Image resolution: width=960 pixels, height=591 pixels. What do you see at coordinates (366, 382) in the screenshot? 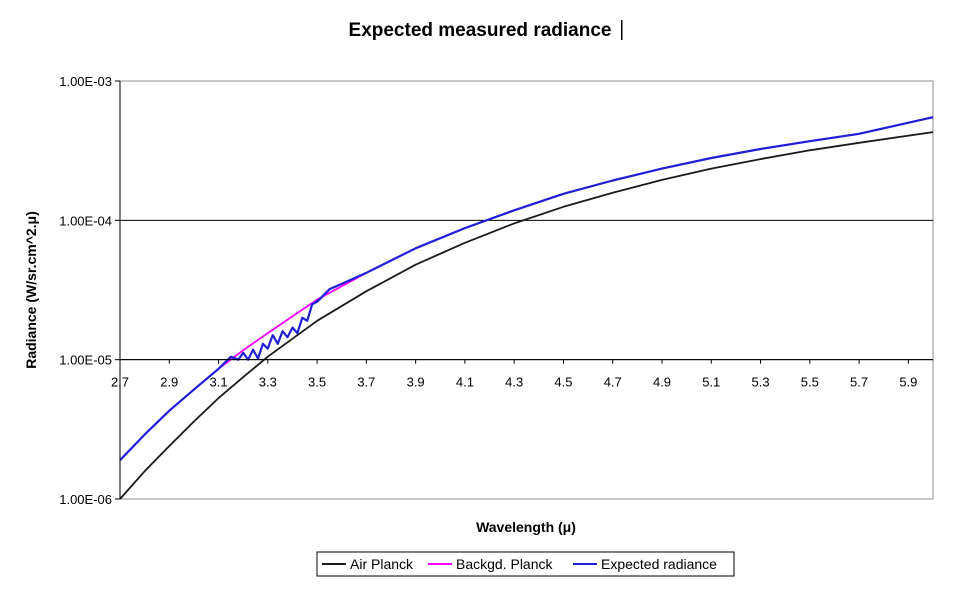
I see `x-tick-label: 3.7` at bounding box center [366, 382].